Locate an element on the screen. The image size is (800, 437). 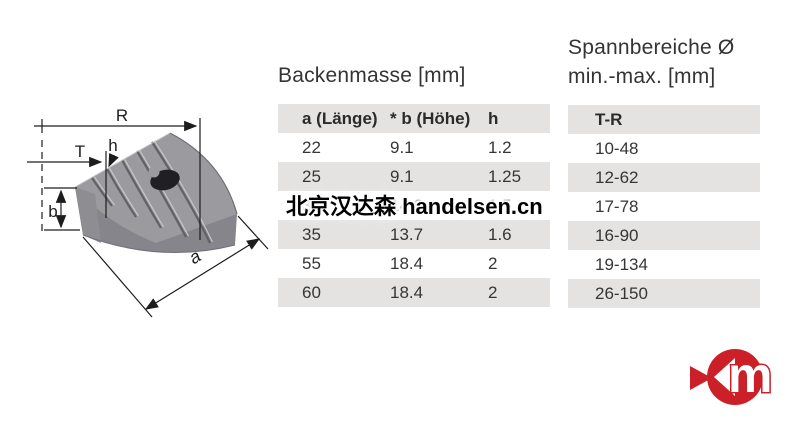
table-row: 25 9.1 1.25 is located at coordinates (414, 176).